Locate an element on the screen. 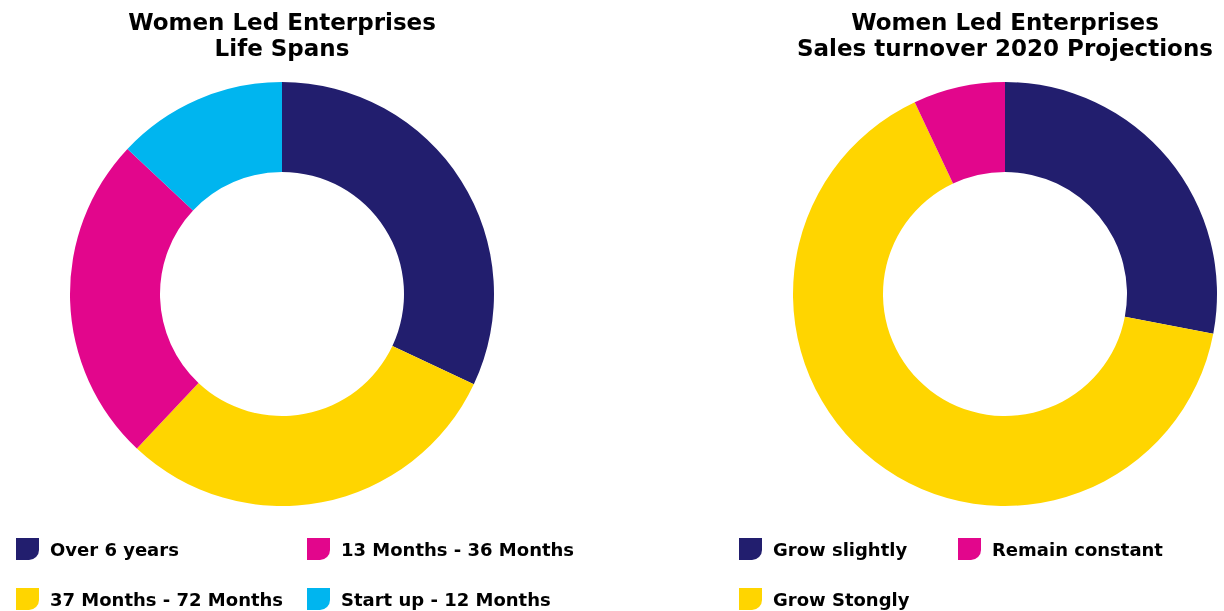 This screenshot has width=1224, height=611. legend-label: 13 Months - 36 Months is located at coordinates (458, 549).